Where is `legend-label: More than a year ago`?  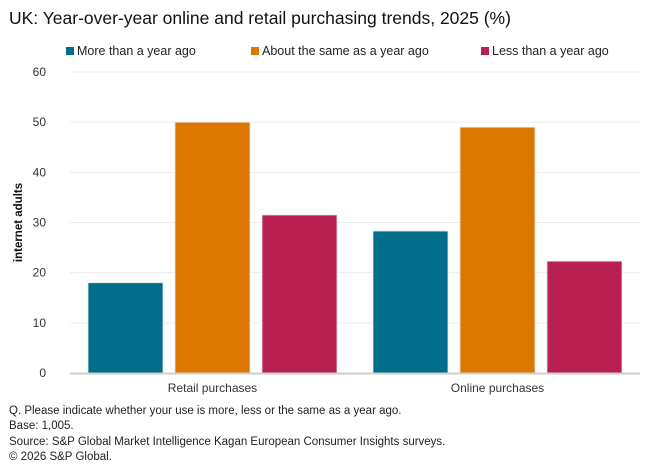
legend-label: More than a year ago is located at coordinates (136, 51).